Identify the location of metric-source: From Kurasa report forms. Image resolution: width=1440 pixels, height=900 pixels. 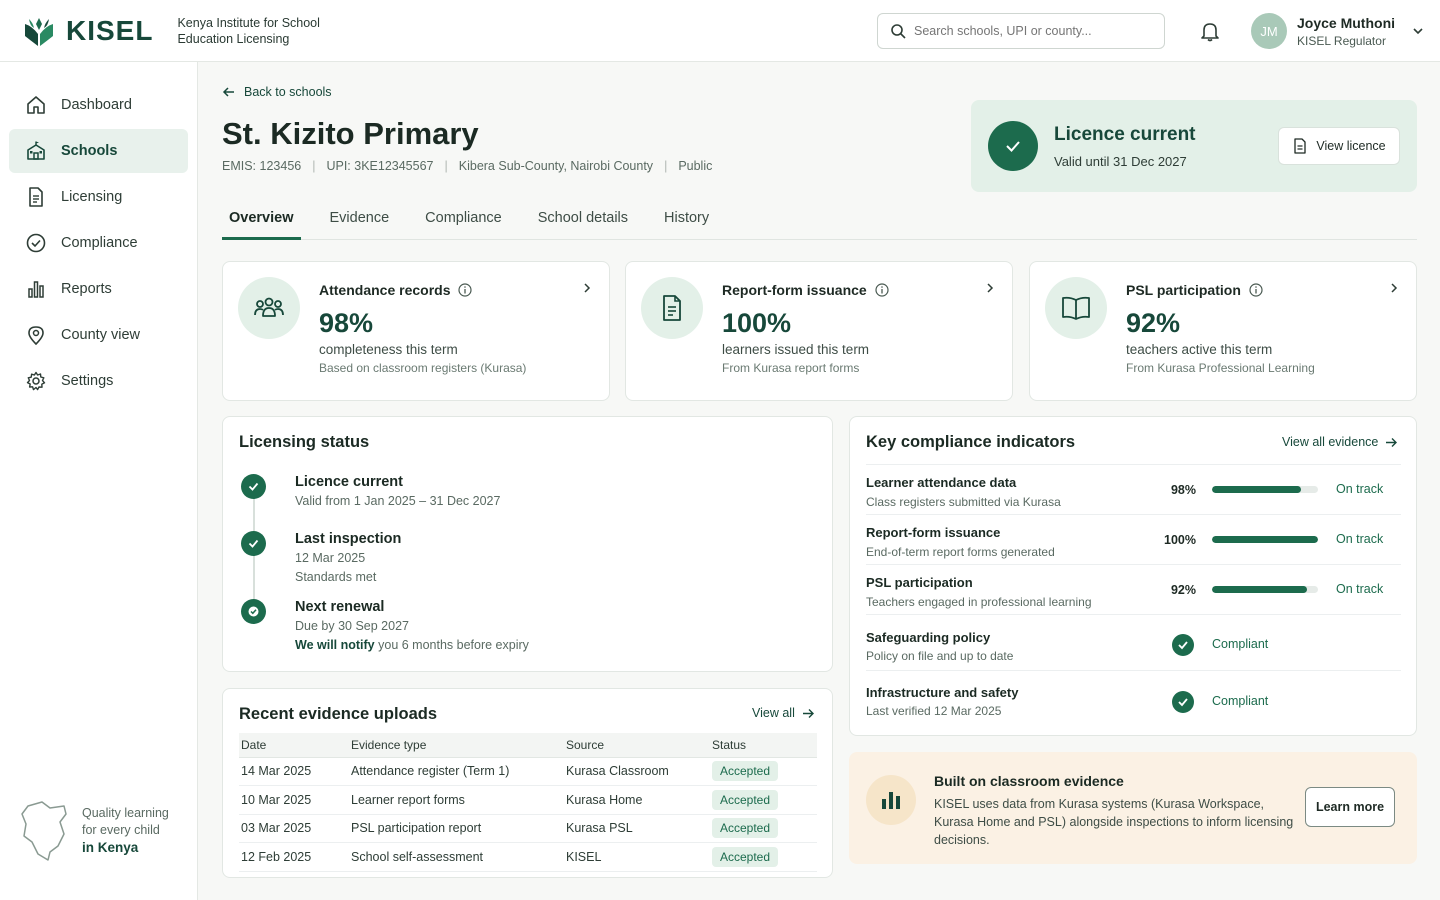
(791, 368).